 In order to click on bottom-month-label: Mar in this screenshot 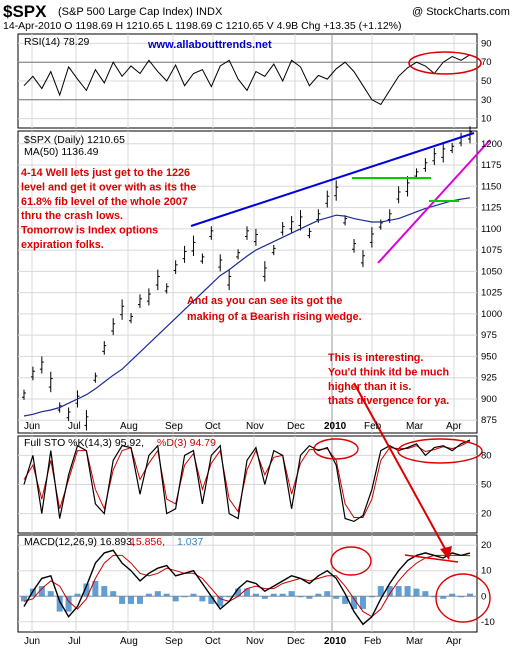, I will do `click(415, 641)`.